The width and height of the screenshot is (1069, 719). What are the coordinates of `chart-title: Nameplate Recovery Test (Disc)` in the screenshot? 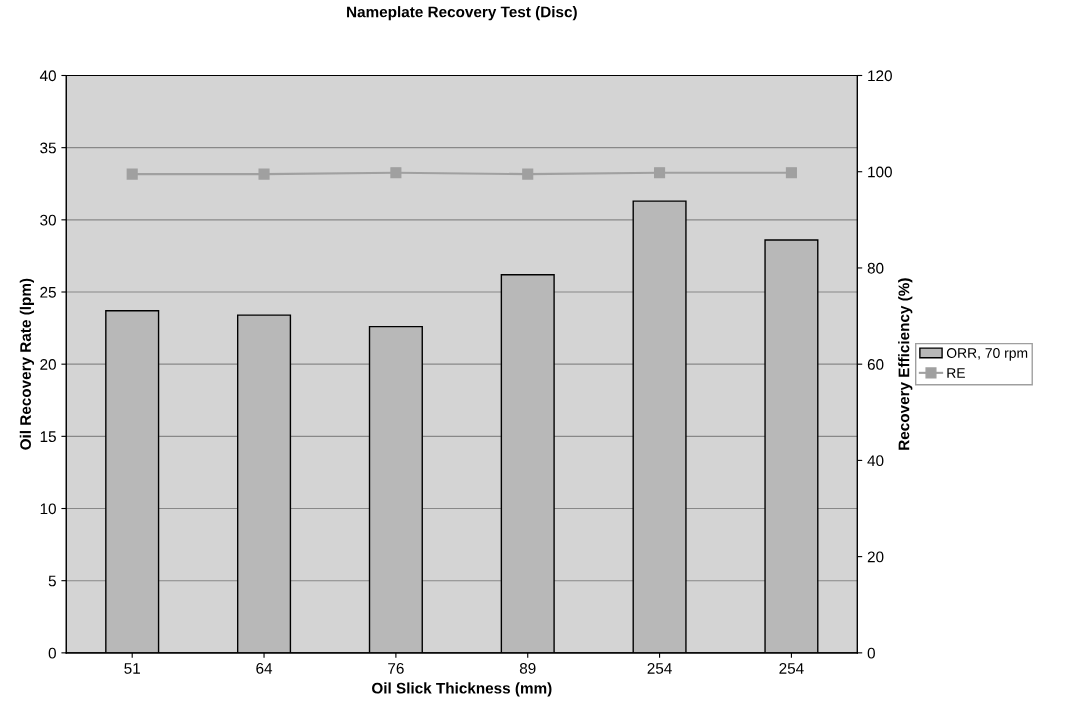 It's located at (462, 13).